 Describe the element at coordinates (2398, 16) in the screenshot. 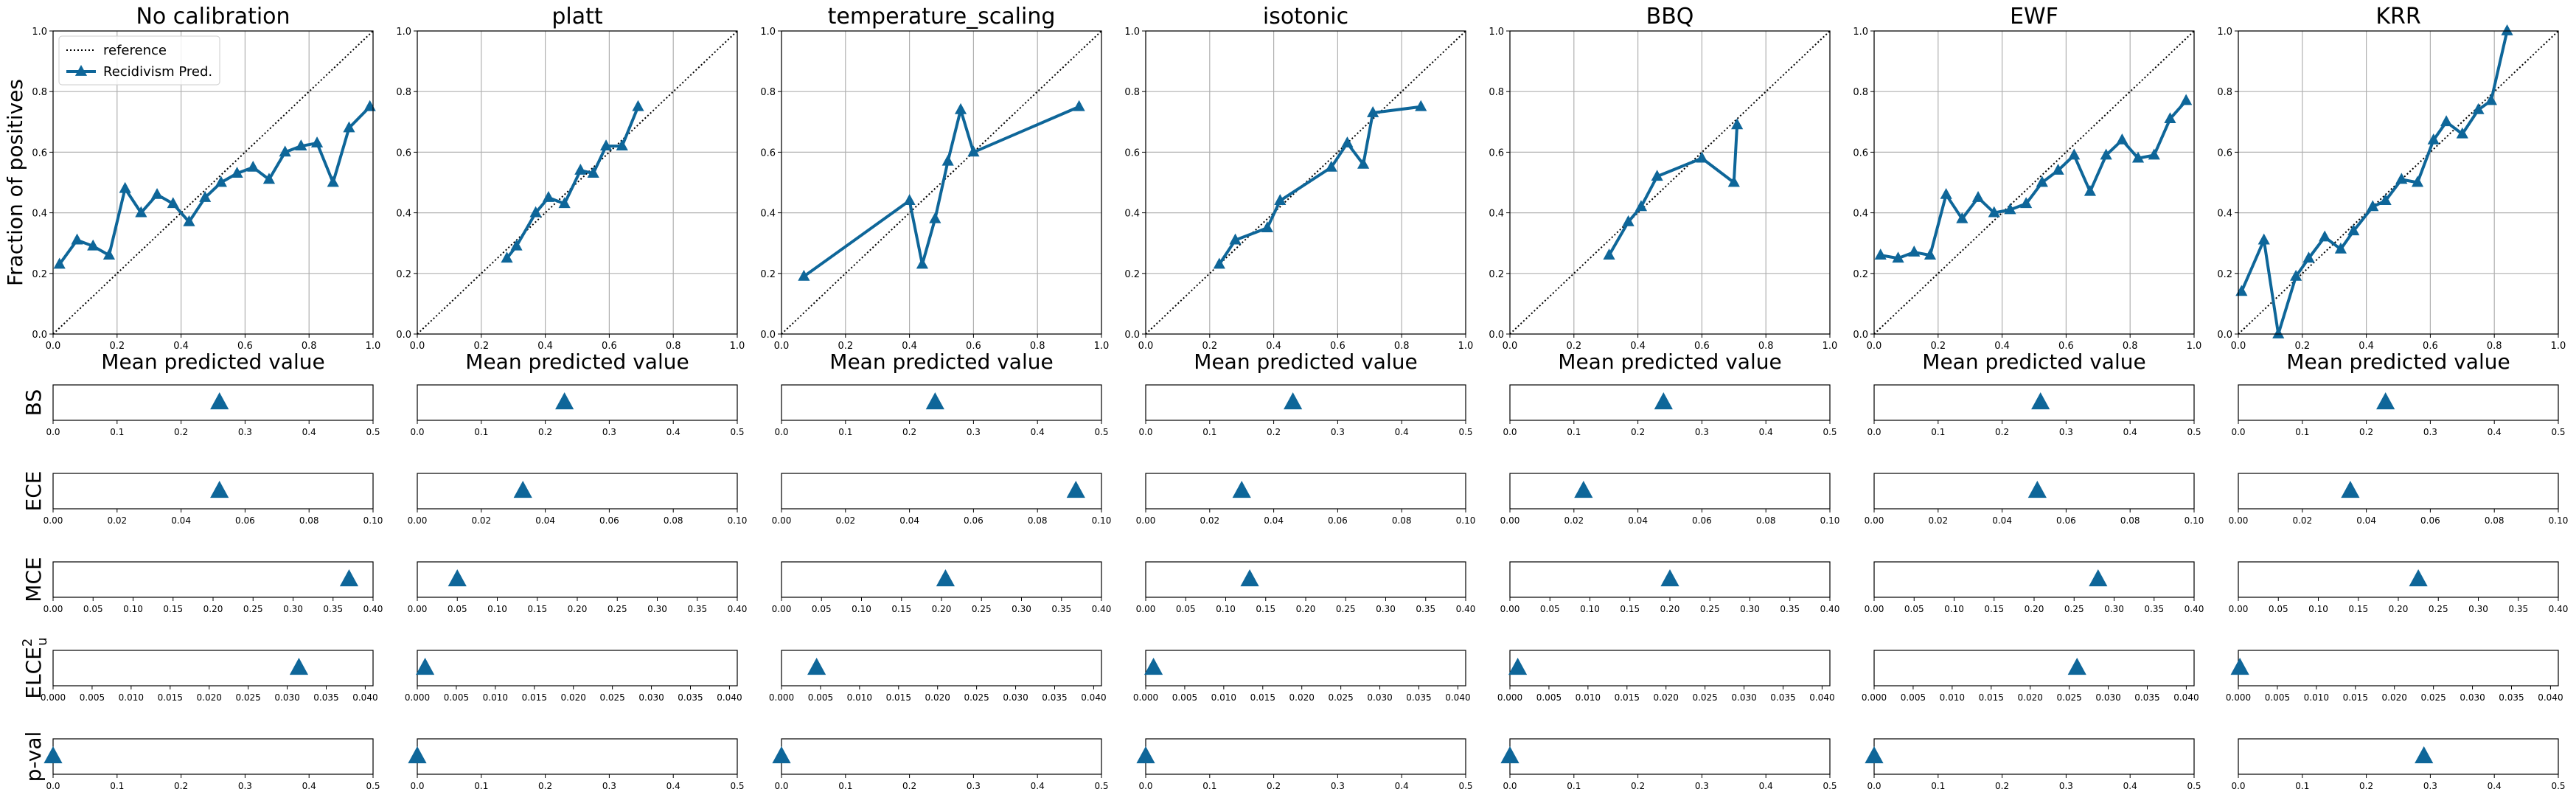

I see `panel-title: KRR` at that location.